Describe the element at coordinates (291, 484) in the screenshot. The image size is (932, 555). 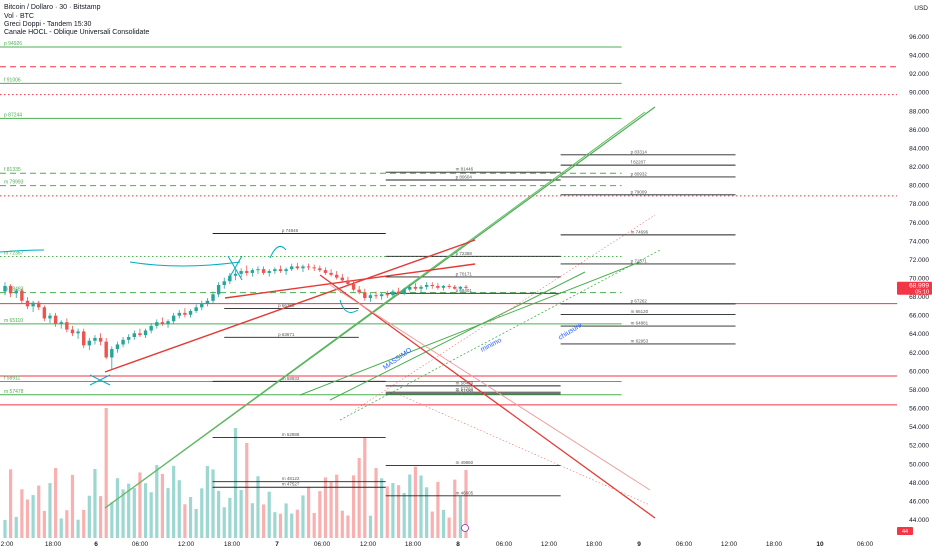
I see `segment-label: m 47527` at that location.